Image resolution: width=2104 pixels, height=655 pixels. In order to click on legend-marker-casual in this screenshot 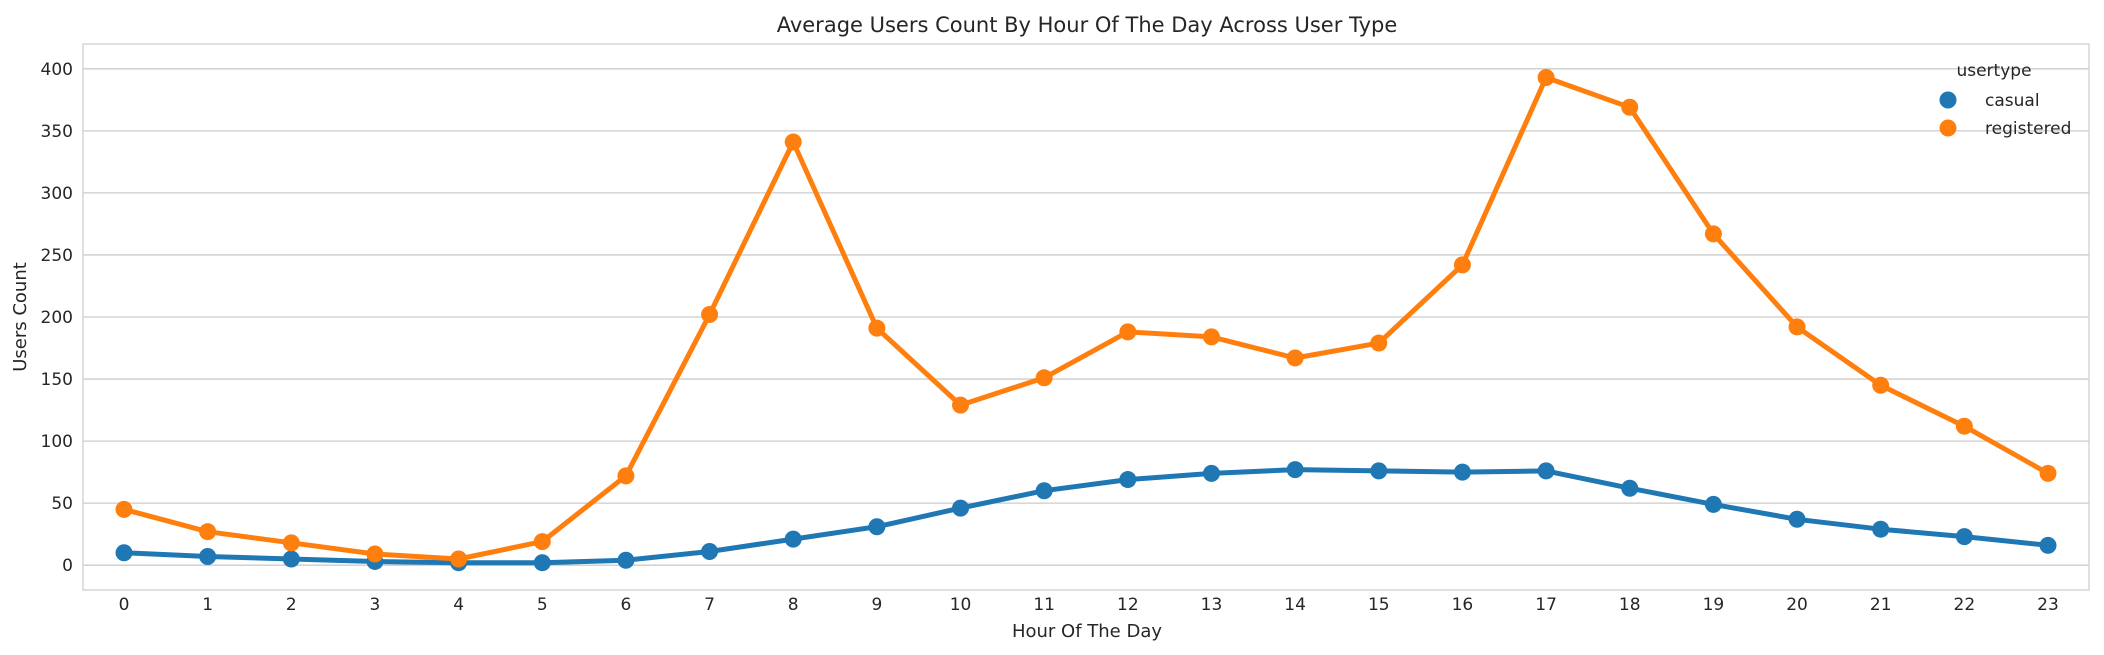, I will do `click(1948, 100)`.